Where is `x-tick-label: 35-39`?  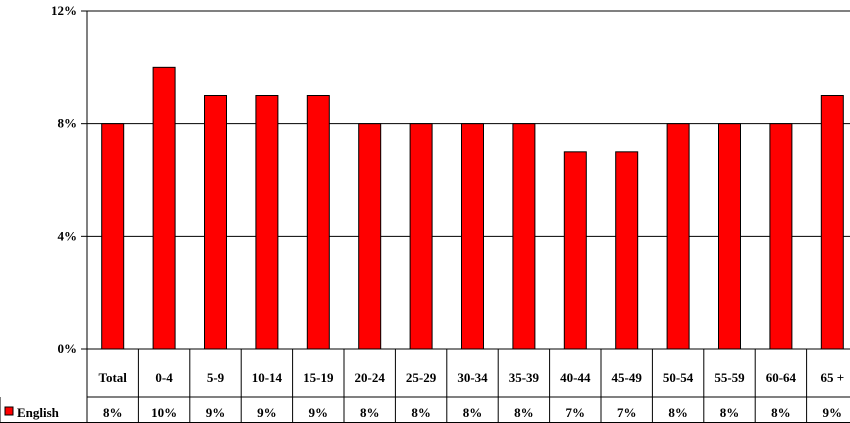 x-tick-label: 35-39 is located at coordinates (524, 377).